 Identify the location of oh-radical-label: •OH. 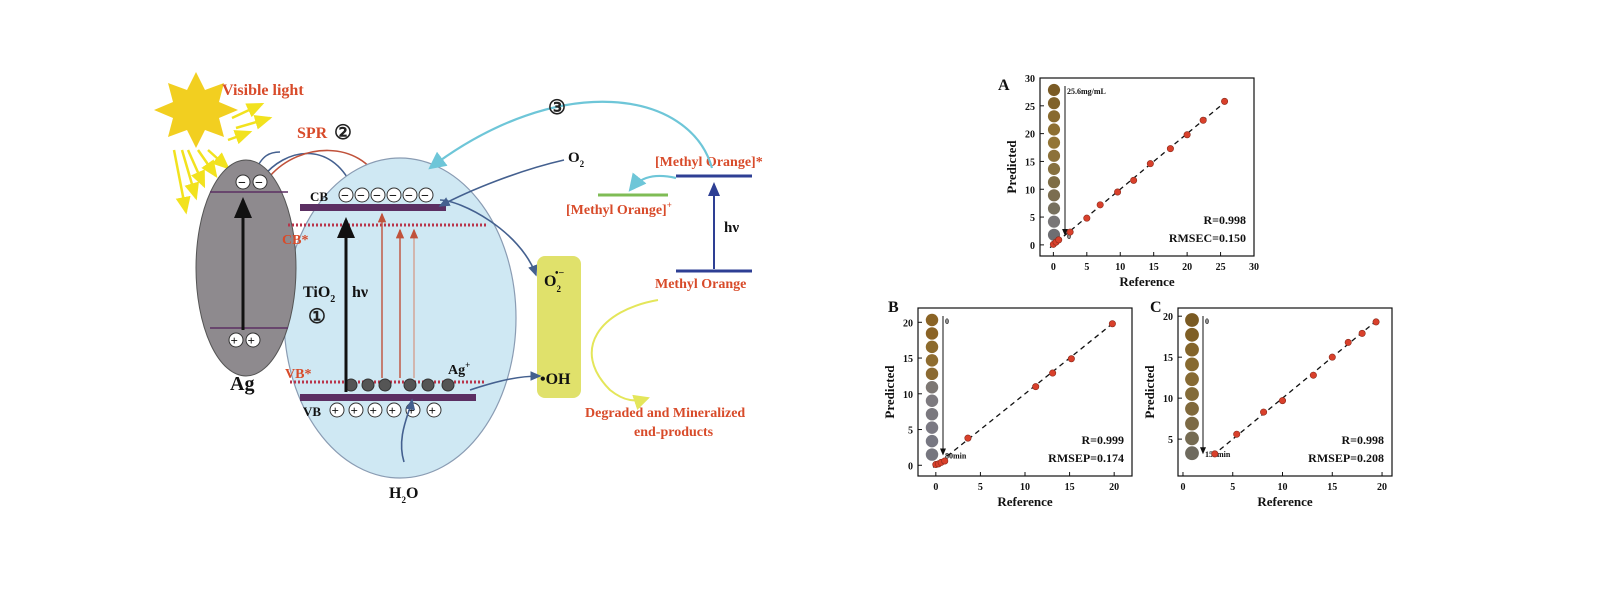
(555, 379).